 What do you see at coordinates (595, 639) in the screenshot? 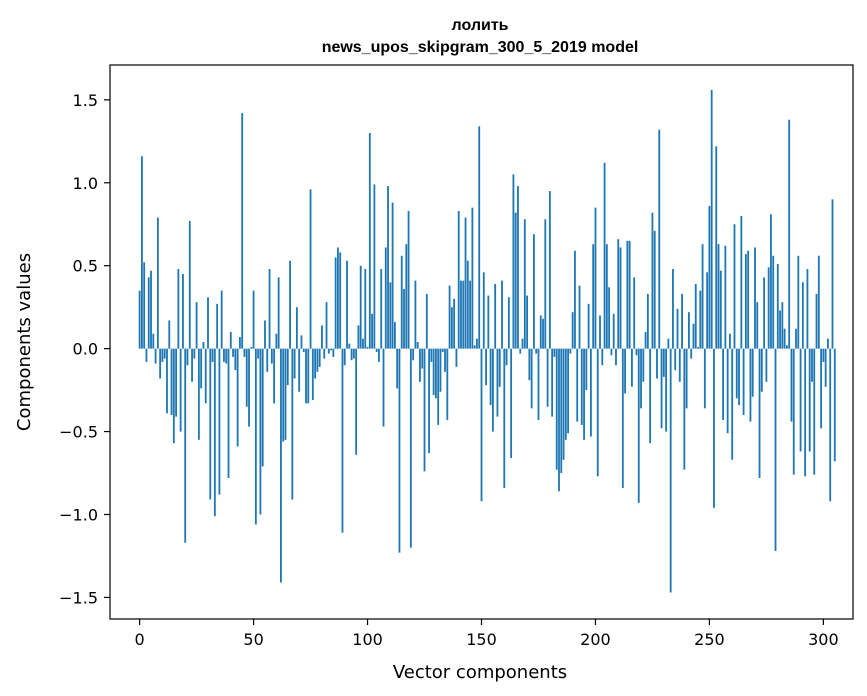
I see `x-tick-label: 200` at bounding box center [595, 639].